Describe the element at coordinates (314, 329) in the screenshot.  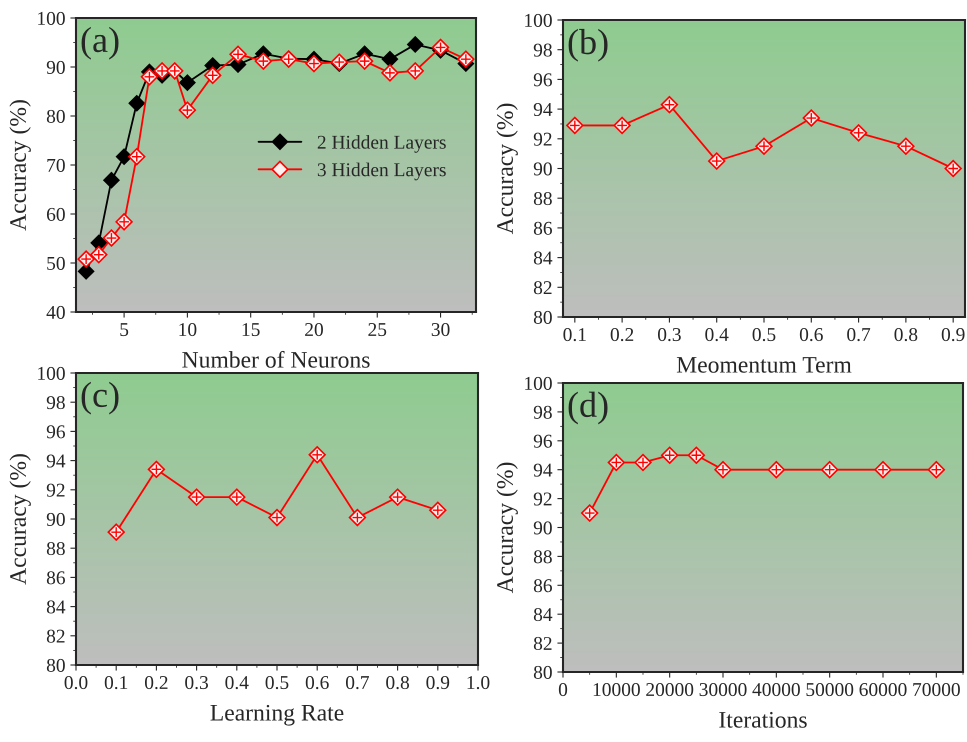
I see `x-tick-label: 20` at that location.